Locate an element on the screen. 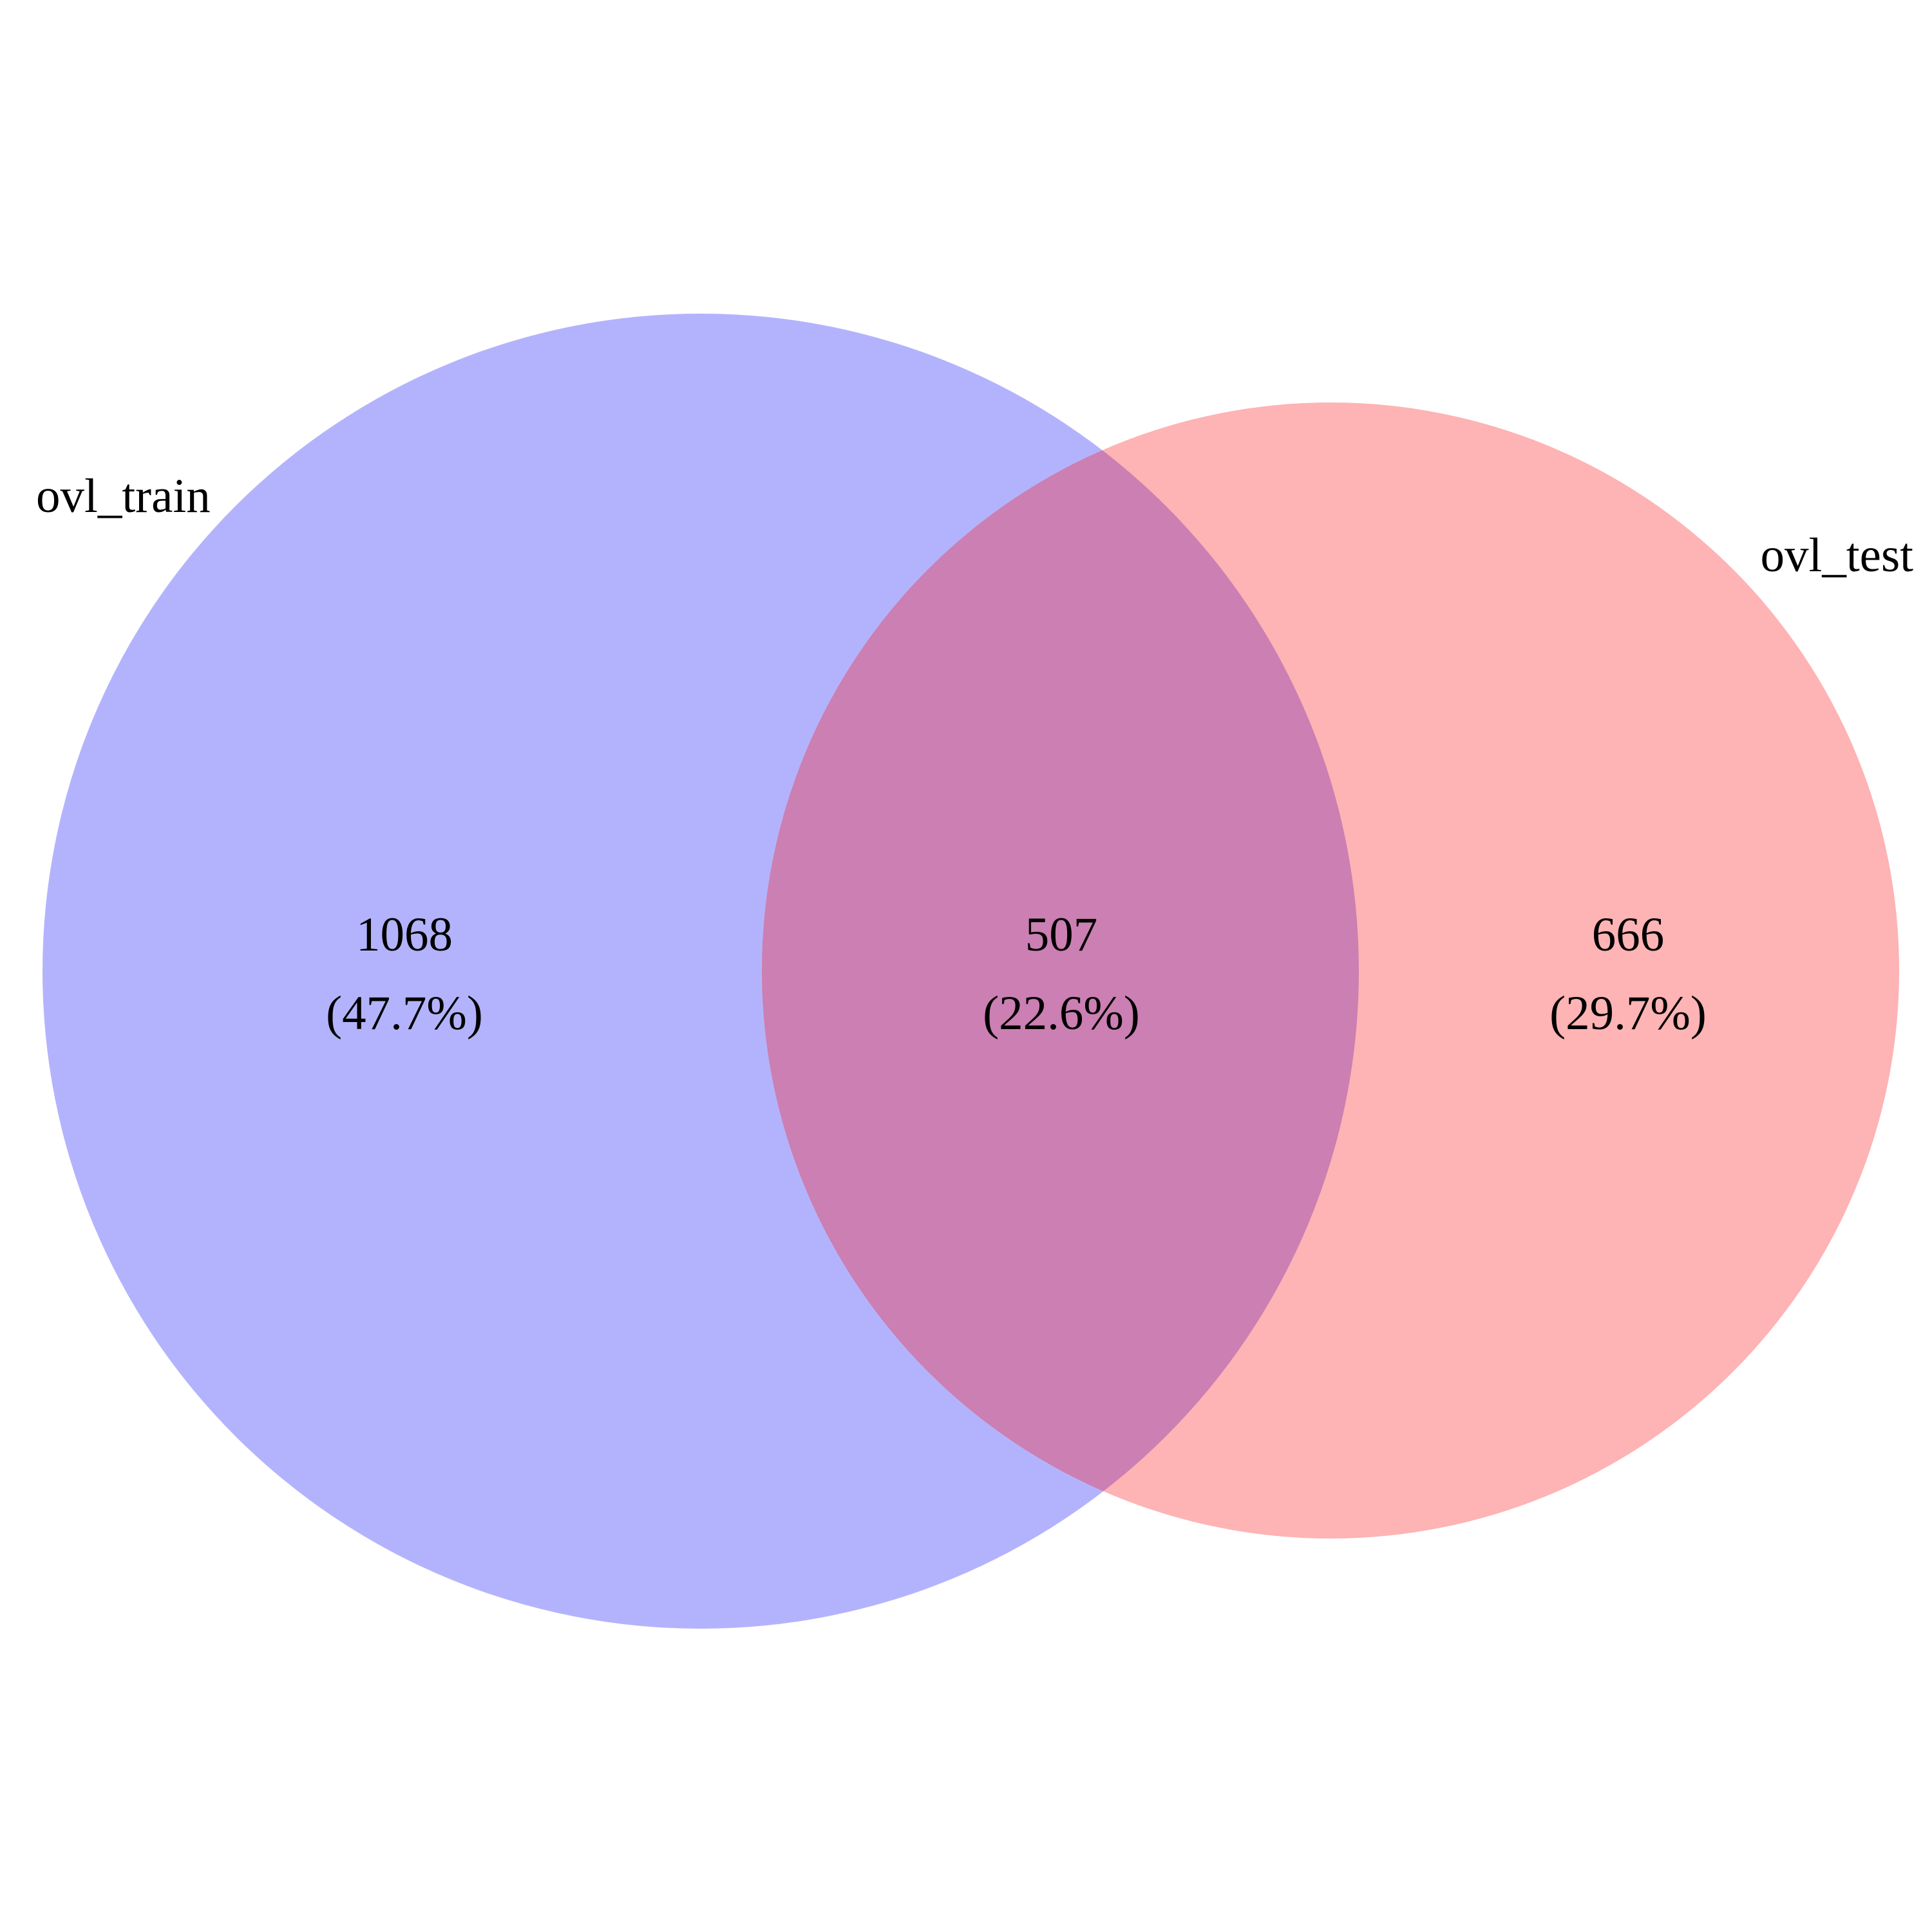  percent-ovl-test-only: (29.7%) is located at coordinates (1628, 1013).